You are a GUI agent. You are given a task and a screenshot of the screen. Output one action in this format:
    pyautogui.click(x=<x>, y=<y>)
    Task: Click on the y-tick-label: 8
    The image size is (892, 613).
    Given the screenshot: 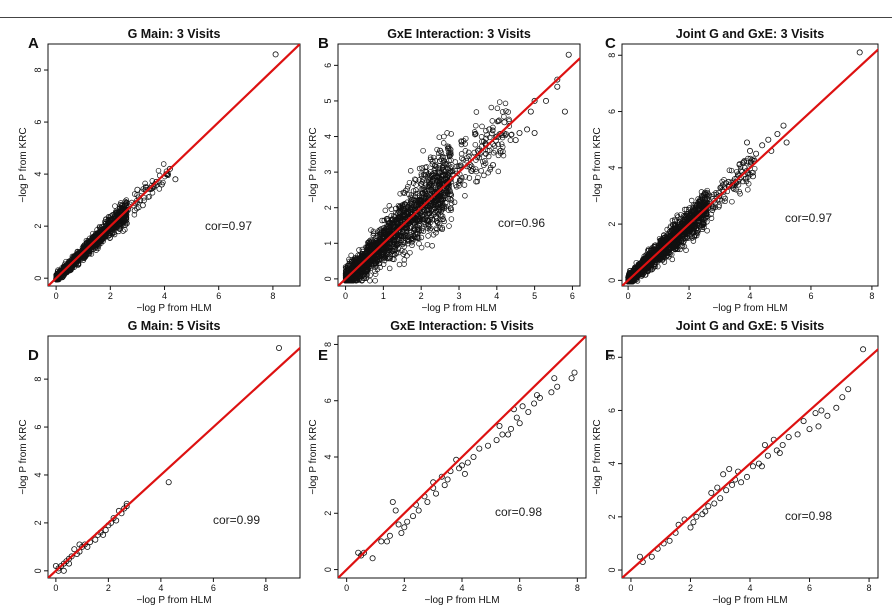 What is the action you would take?
    pyautogui.click(x=38, y=70)
    